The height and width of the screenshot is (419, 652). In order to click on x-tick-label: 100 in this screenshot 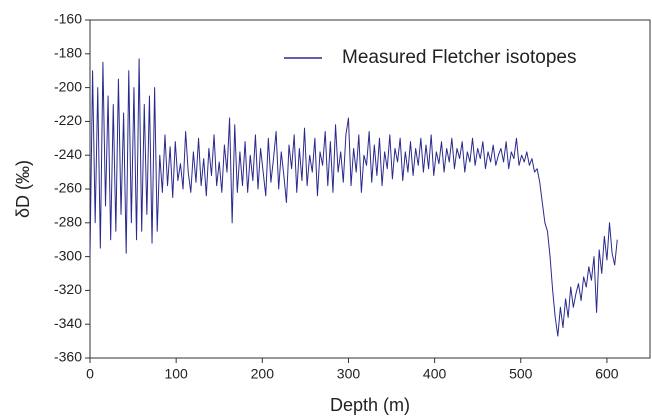, I will do `click(176, 374)`.